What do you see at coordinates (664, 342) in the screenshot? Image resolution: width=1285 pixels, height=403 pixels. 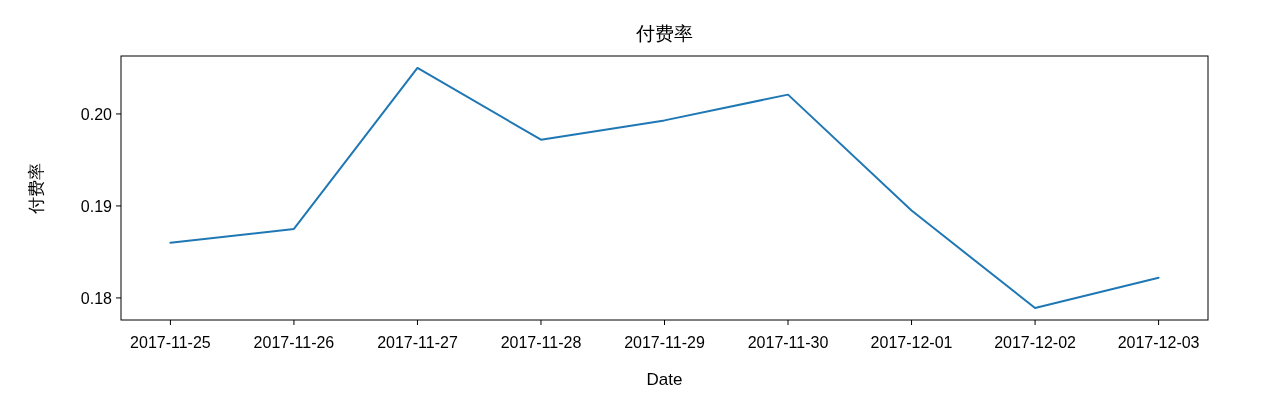 I see `x-tick-label: 2017-11-29` at bounding box center [664, 342].